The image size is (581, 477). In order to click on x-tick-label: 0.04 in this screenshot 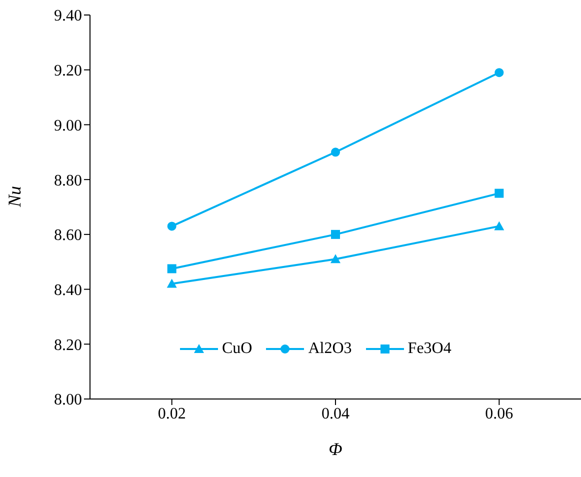, I will do `click(336, 413)`.